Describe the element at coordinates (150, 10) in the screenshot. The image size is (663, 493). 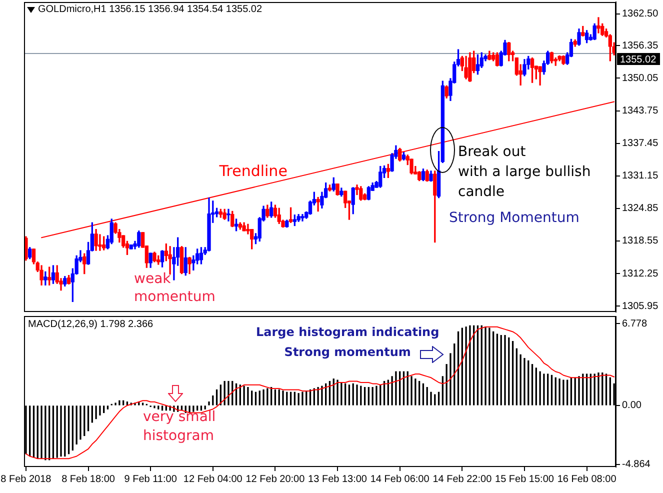
I see `chart-title: GOLDmicro,H1 1356.15 1356.94 1354.54 1355.02` at that location.